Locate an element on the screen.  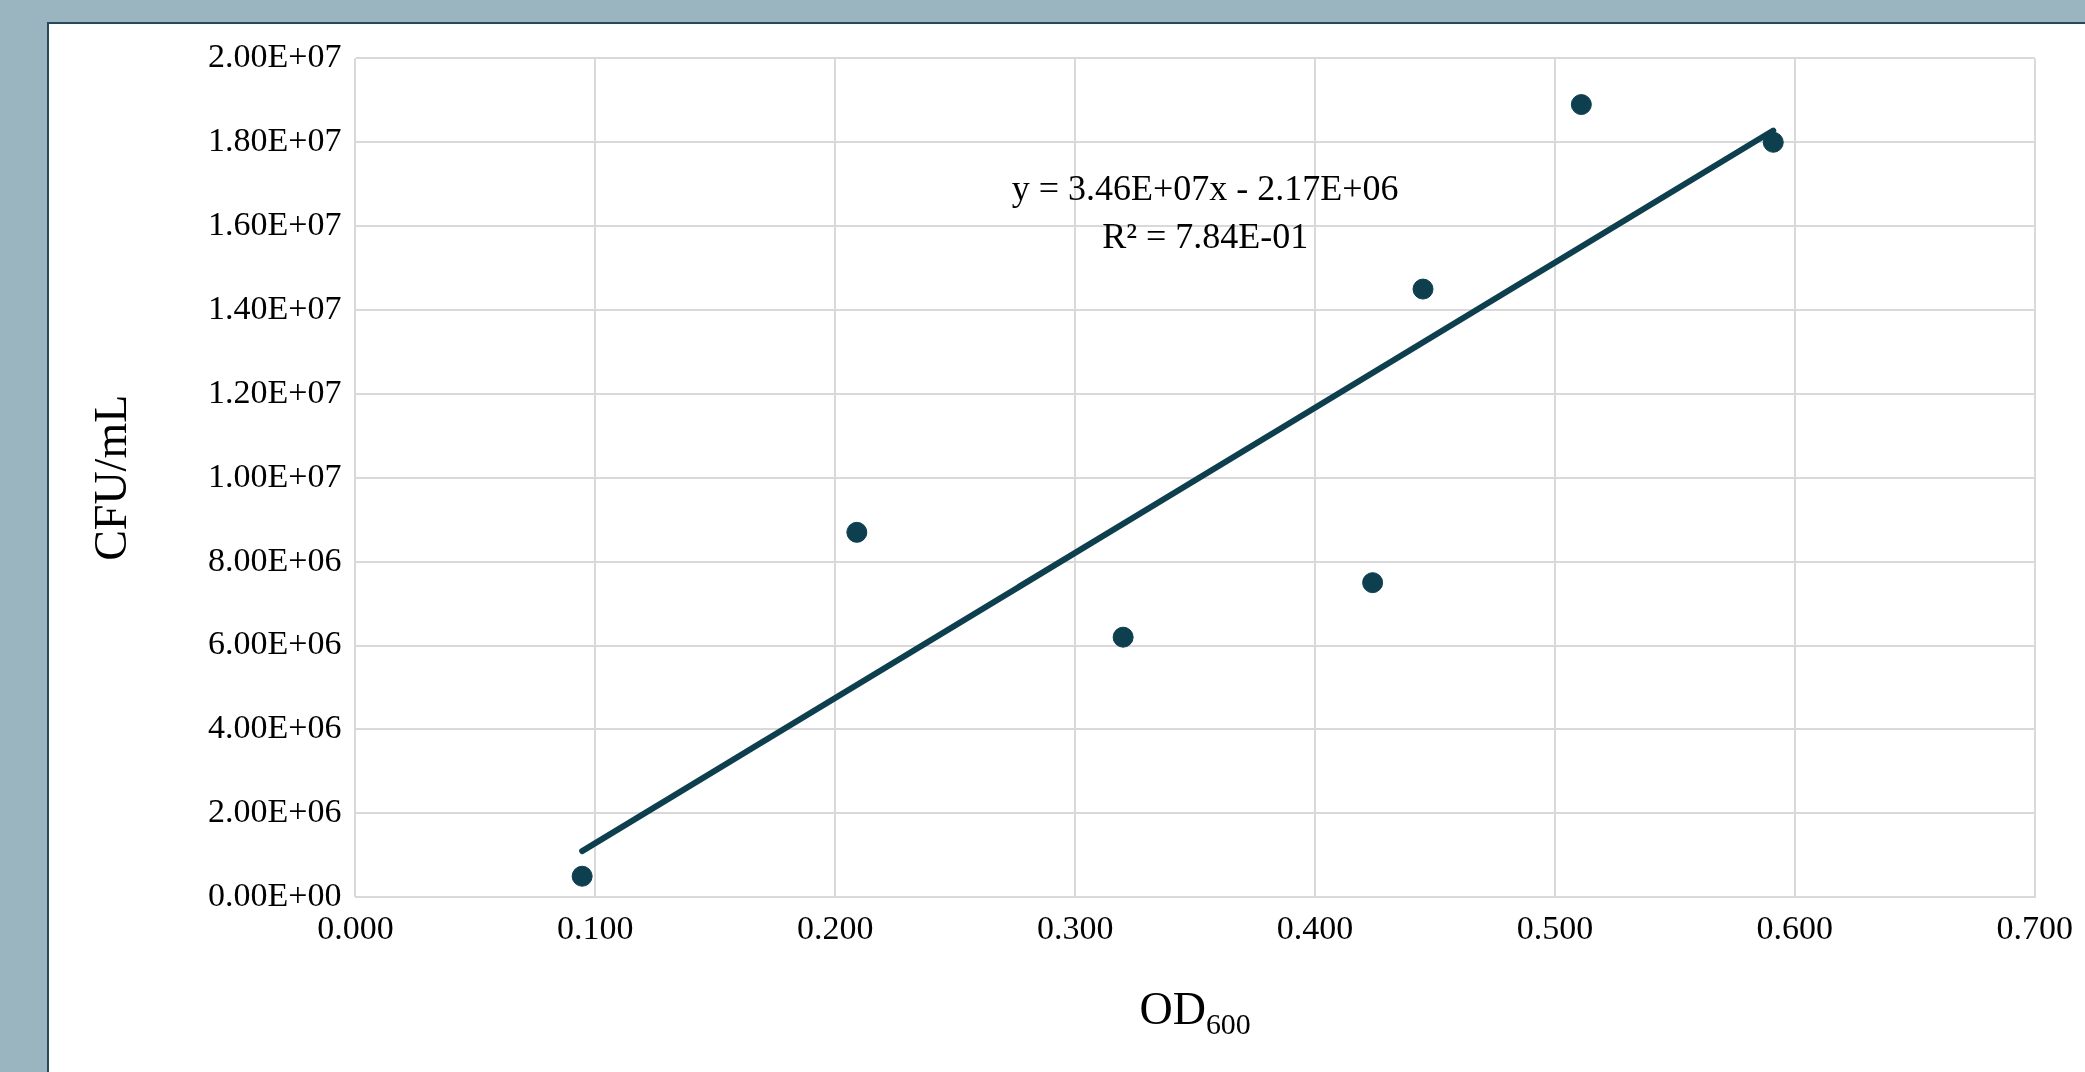
x-tick-label: 0.300 is located at coordinates (1075, 927).